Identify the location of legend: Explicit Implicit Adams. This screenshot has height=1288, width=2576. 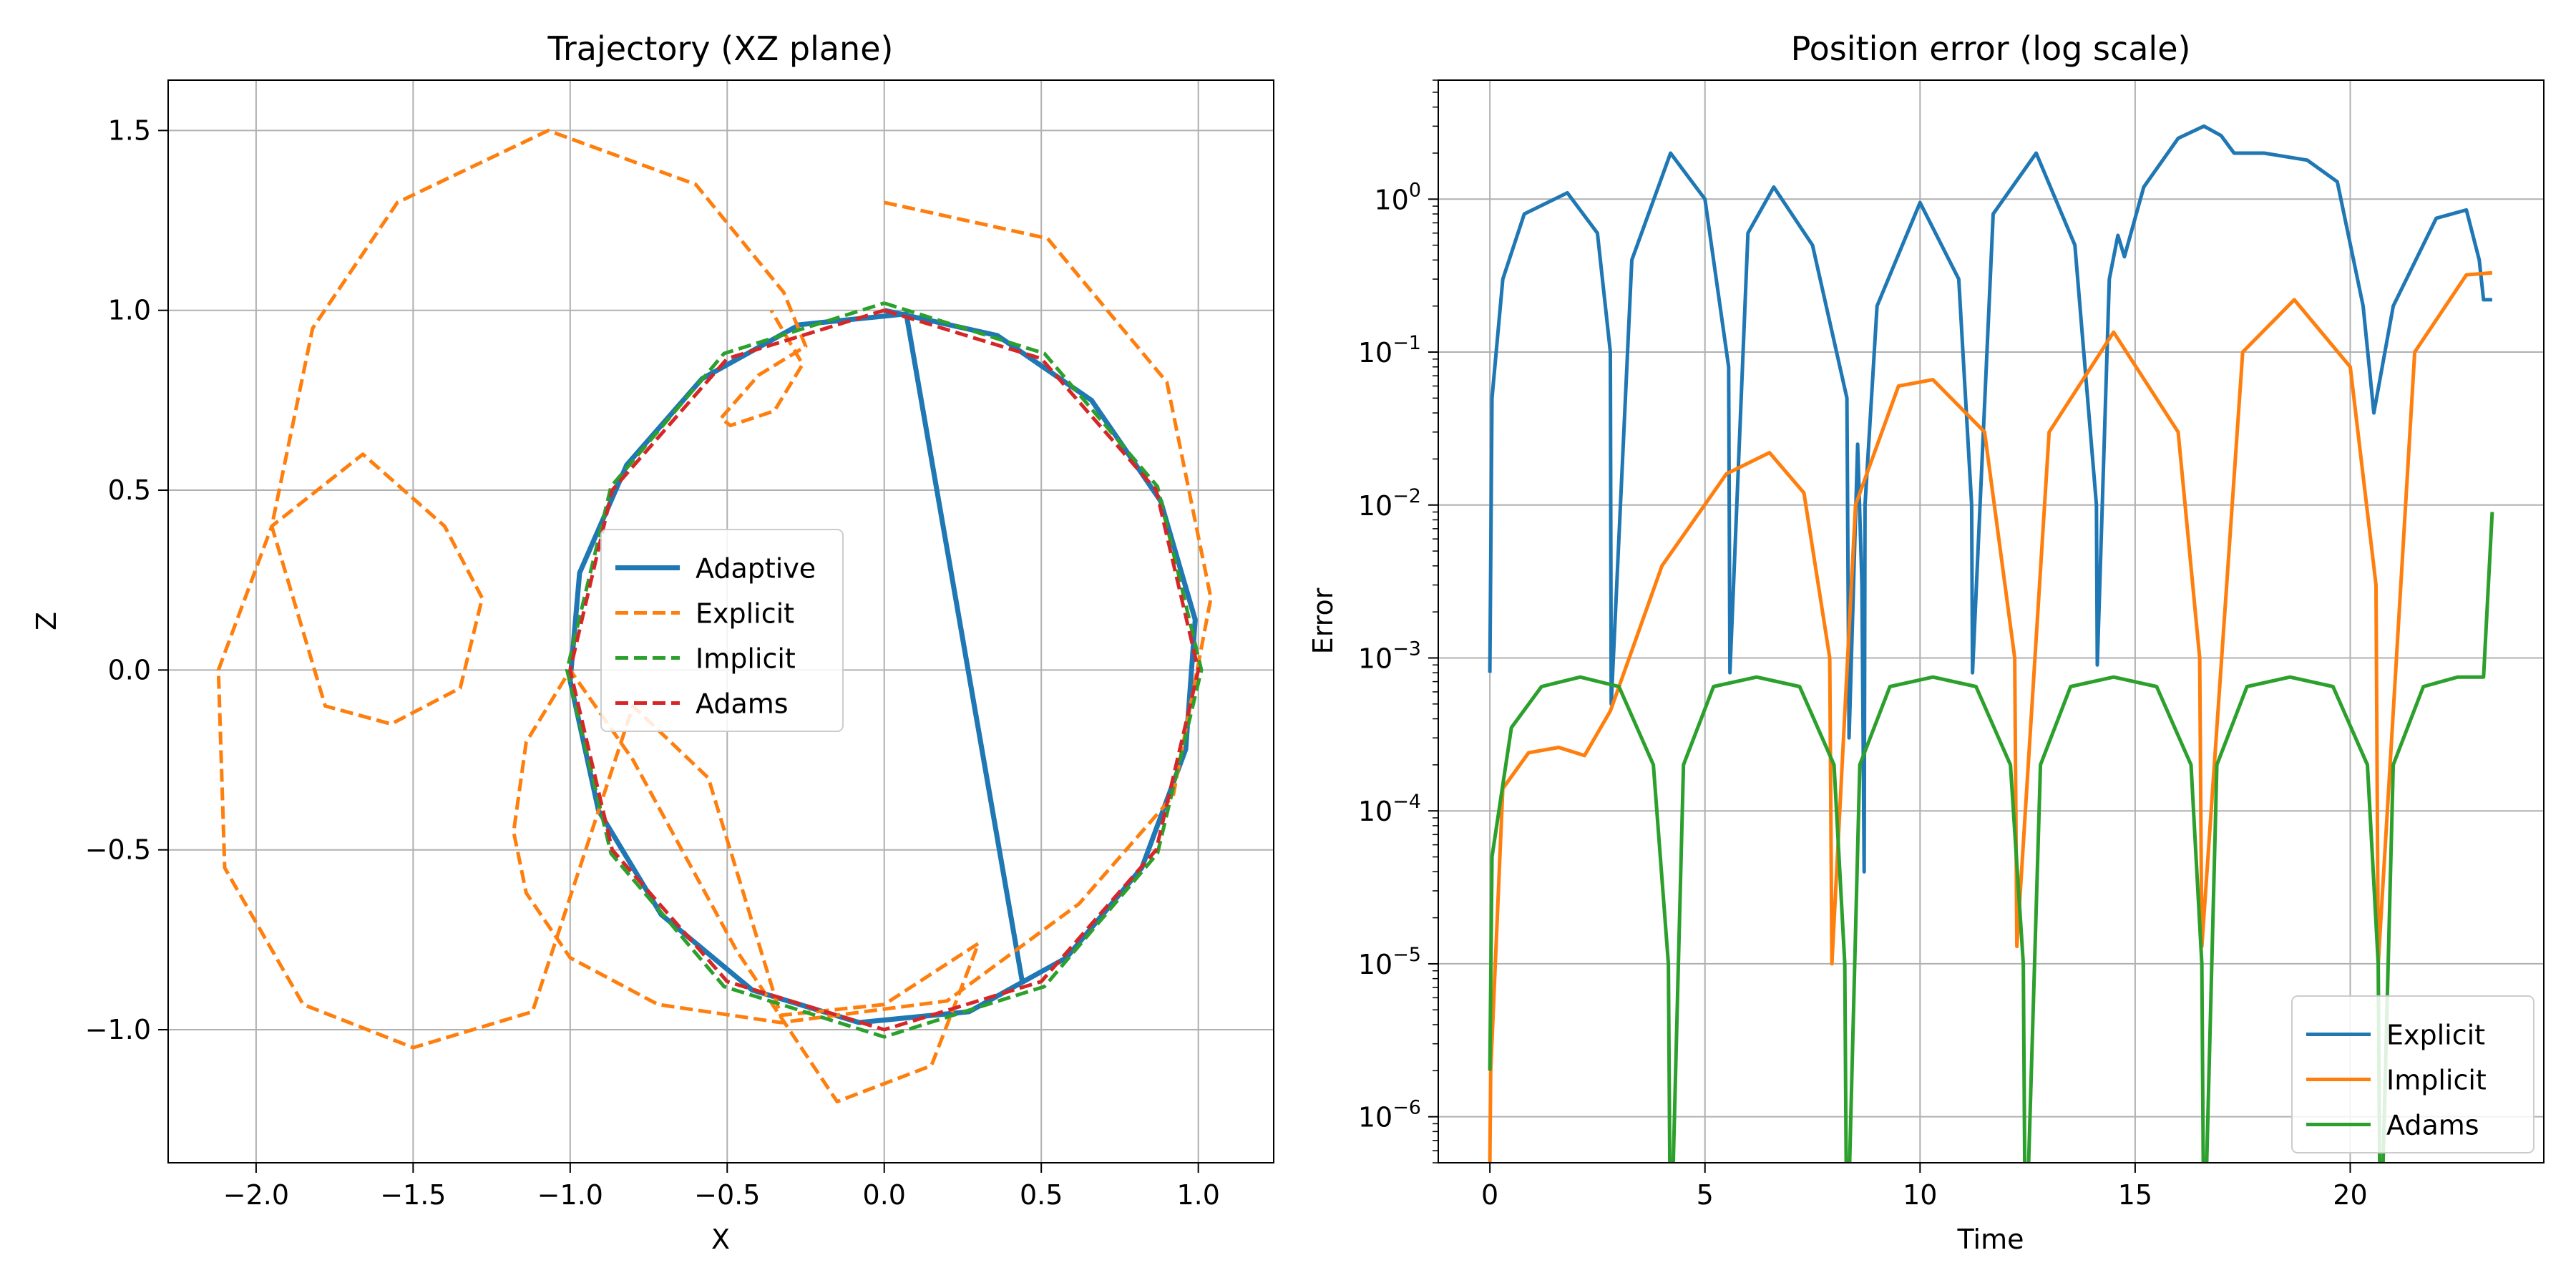
(2412, 1074).